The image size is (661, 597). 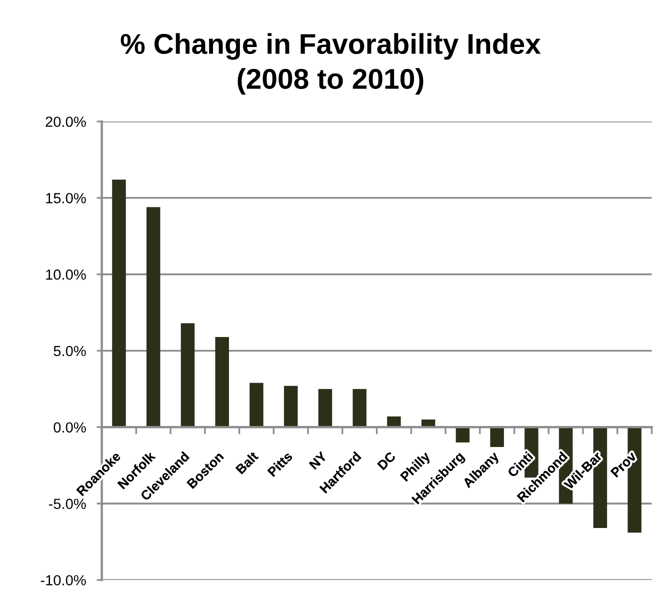 What do you see at coordinates (70, 351) in the screenshot?
I see `y-tick-label: 5.0%` at bounding box center [70, 351].